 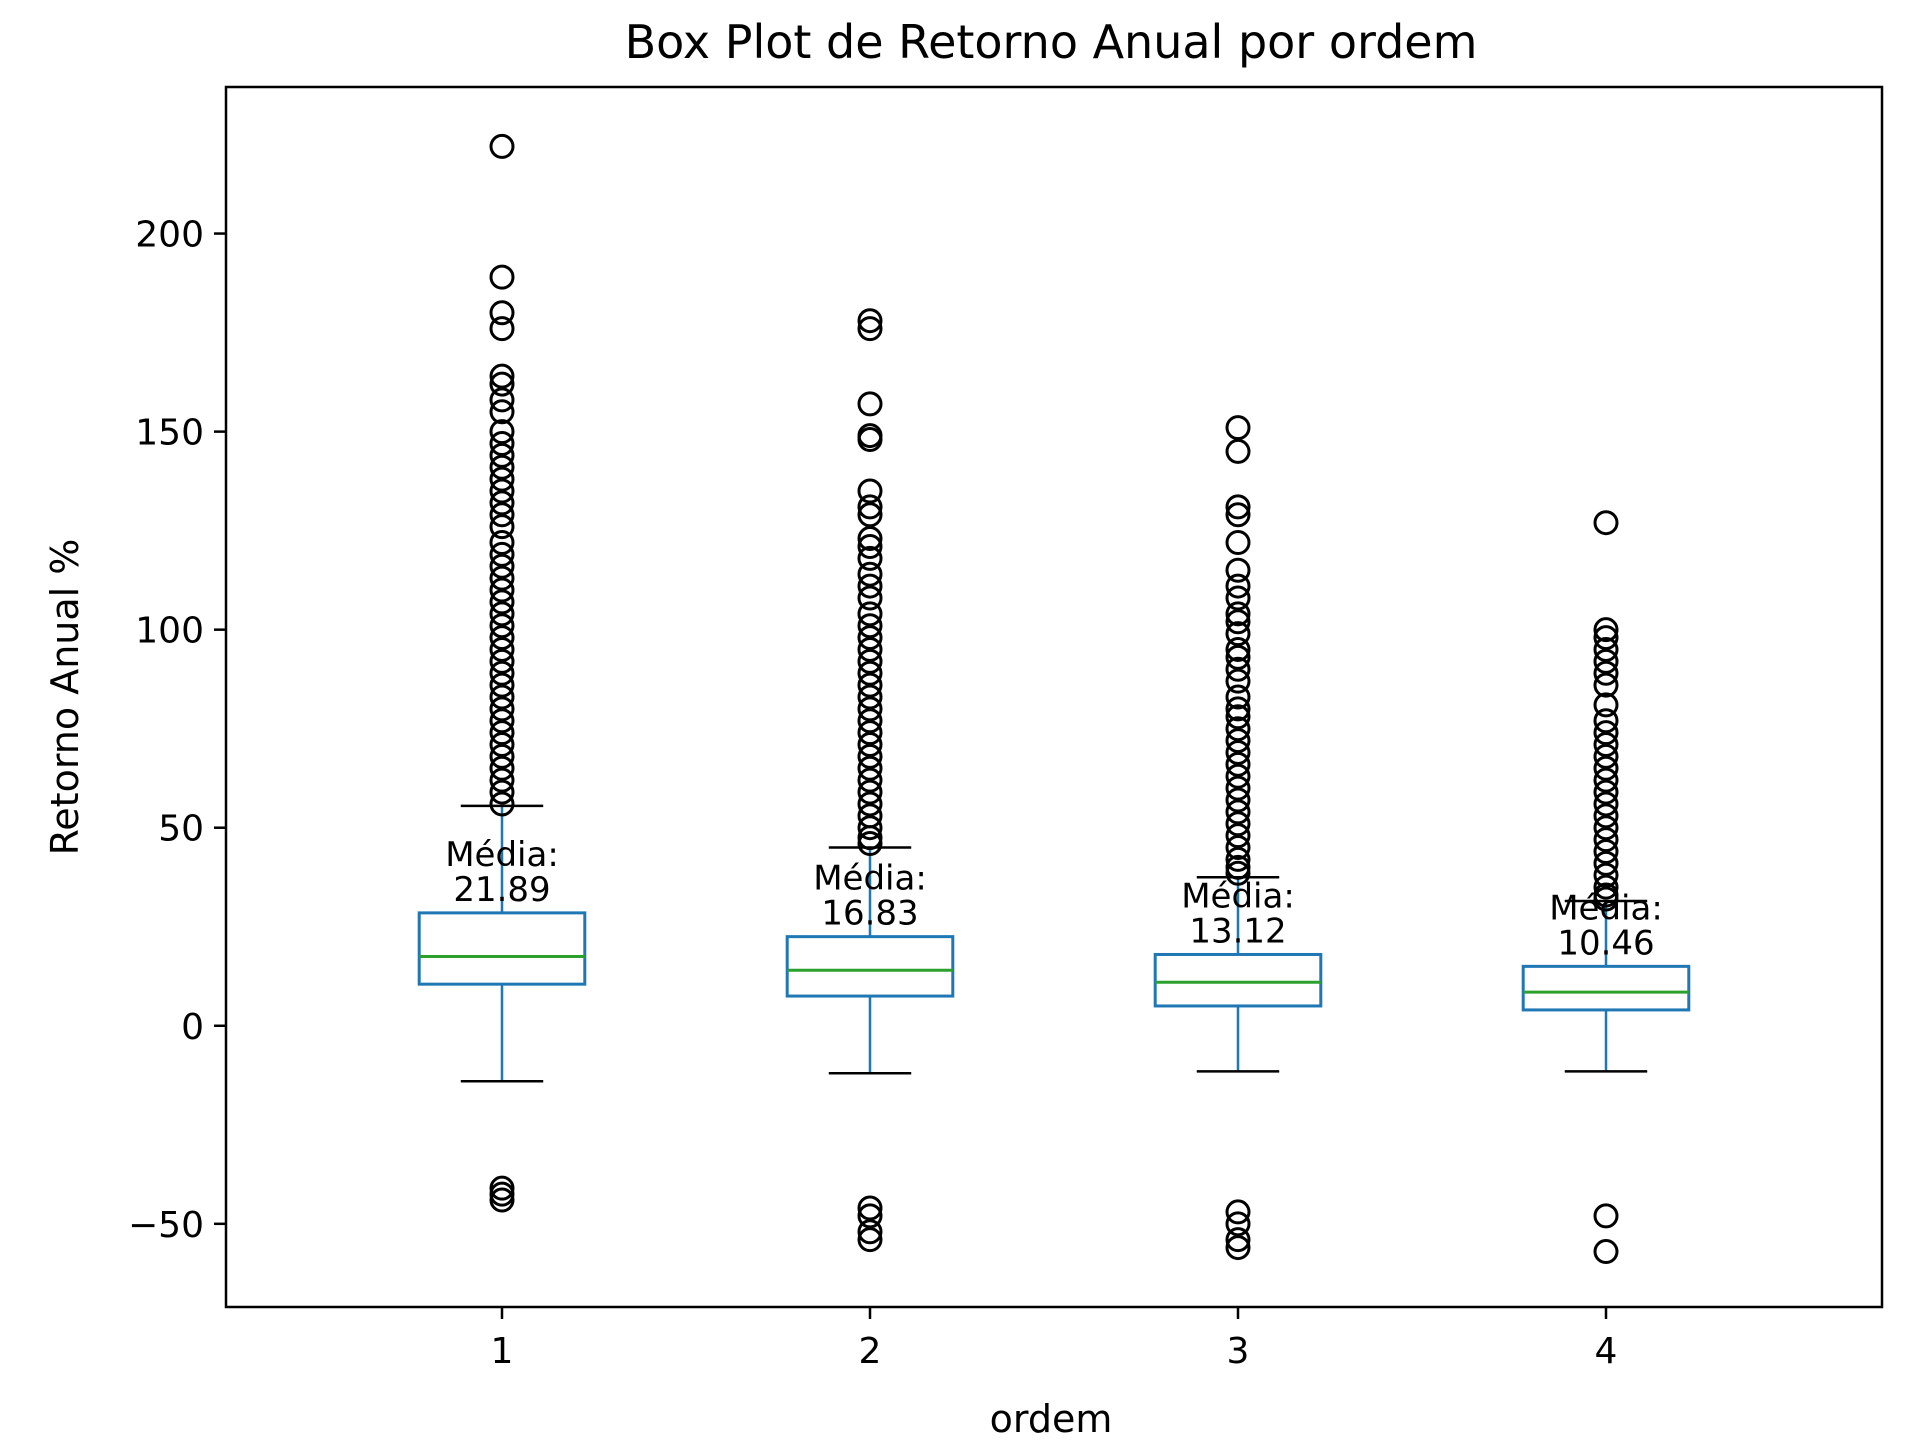 I want to click on x-tick-label: 4, so click(x=1606, y=1351).